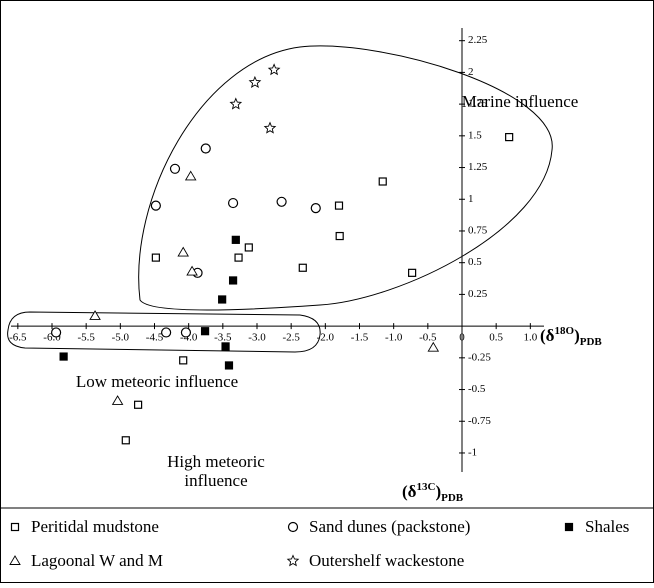 This screenshot has height=588, width=654. What do you see at coordinates (95, 526) in the screenshot?
I see `legend-label: Peritidal mudstone` at bounding box center [95, 526].